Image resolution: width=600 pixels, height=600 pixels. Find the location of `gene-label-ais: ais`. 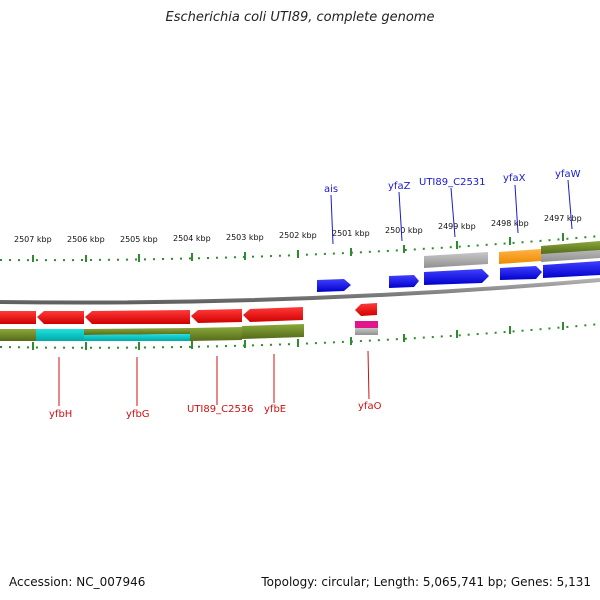

gene-label-ais: ais is located at coordinates (331, 189).